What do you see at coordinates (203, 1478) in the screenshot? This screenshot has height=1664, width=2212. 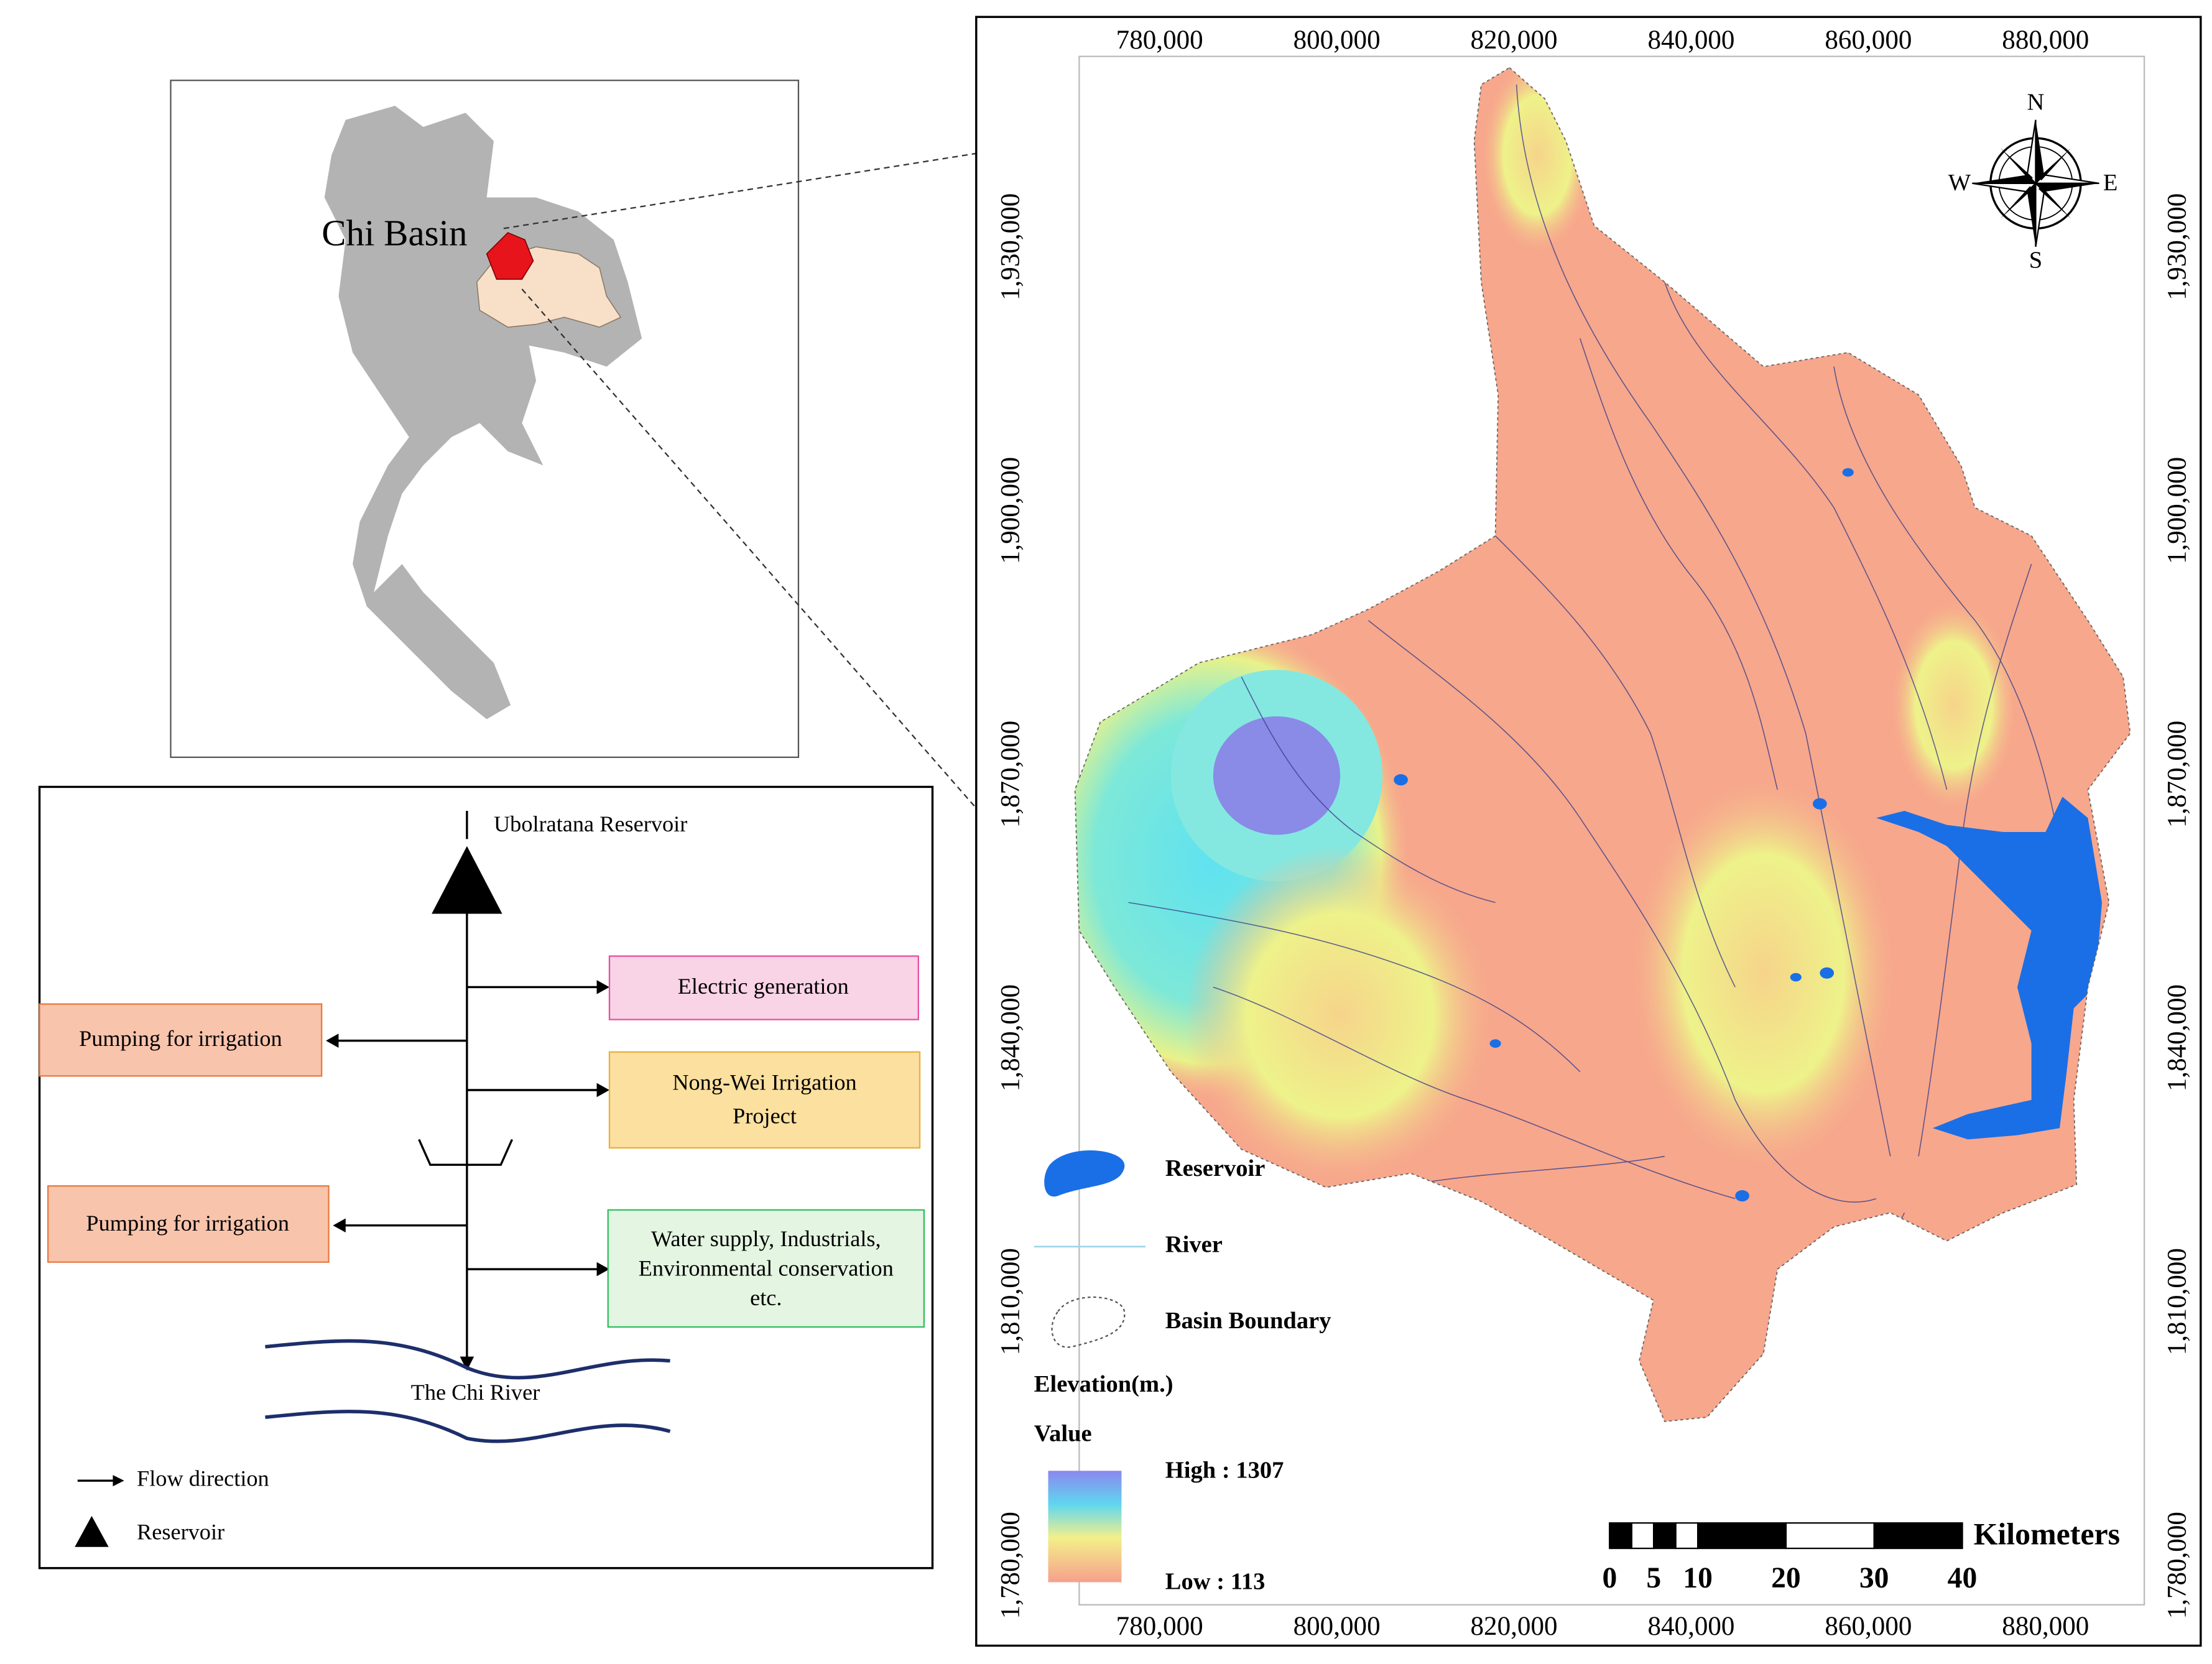 I see `legend-label: Flow direction` at bounding box center [203, 1478].